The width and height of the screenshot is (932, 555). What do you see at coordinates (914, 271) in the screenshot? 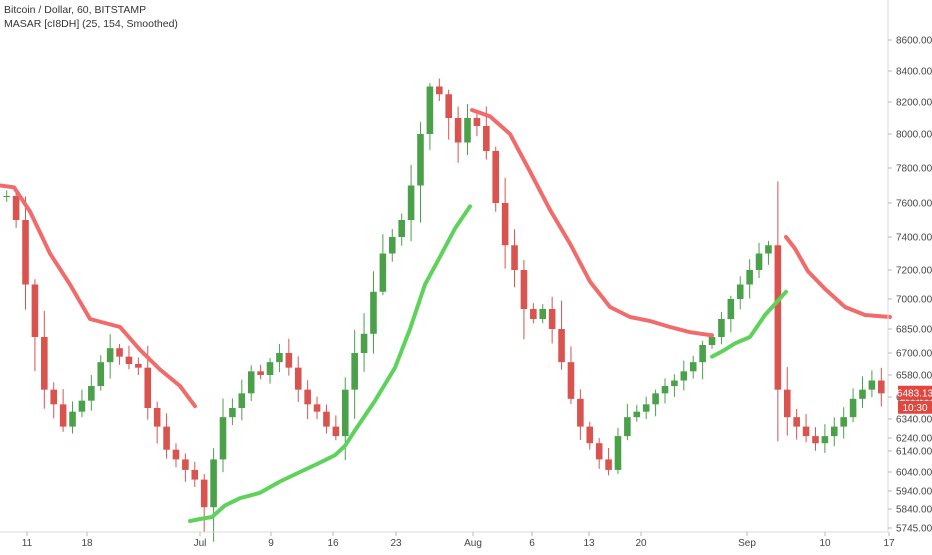
I see `y-tick-label: 7200.00` at bounding box center [914, 271].